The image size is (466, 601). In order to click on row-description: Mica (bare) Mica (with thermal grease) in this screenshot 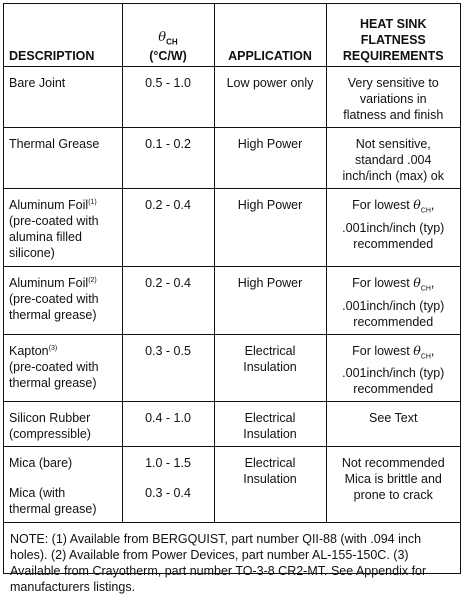, I will do `click(63, 484)`.